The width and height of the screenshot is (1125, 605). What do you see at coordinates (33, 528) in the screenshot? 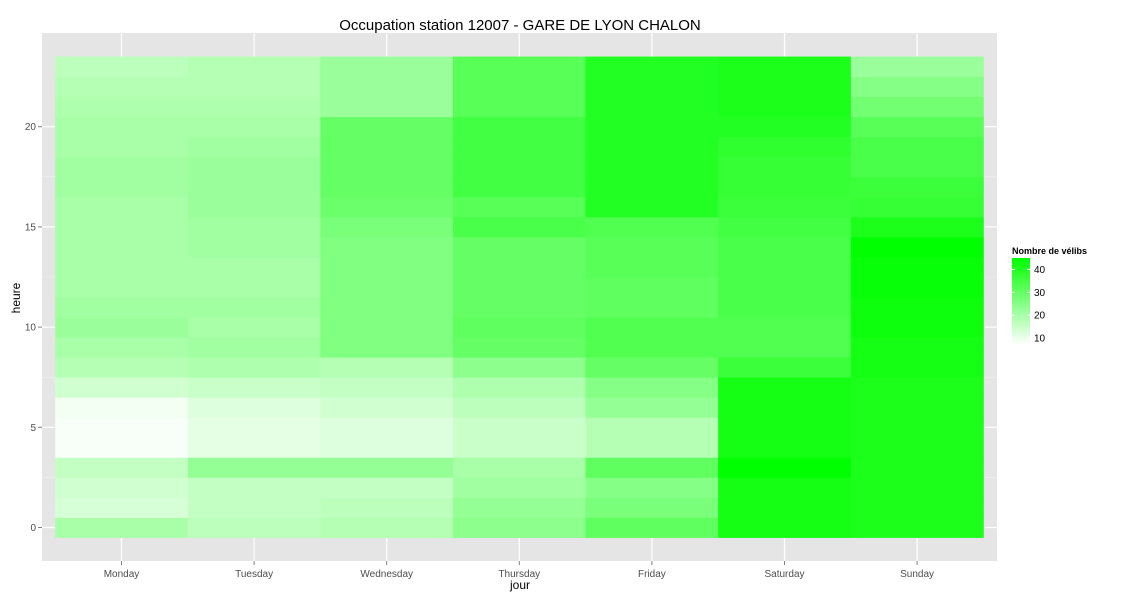
I see `y-tick-label: 0` at bounding box center [33, 528].